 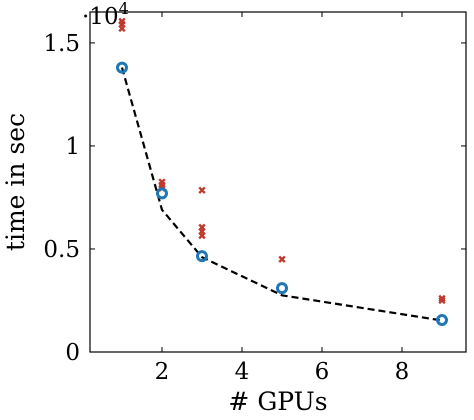 I want to click on y-tick-label: 1.5, so click(x=61, y=44).